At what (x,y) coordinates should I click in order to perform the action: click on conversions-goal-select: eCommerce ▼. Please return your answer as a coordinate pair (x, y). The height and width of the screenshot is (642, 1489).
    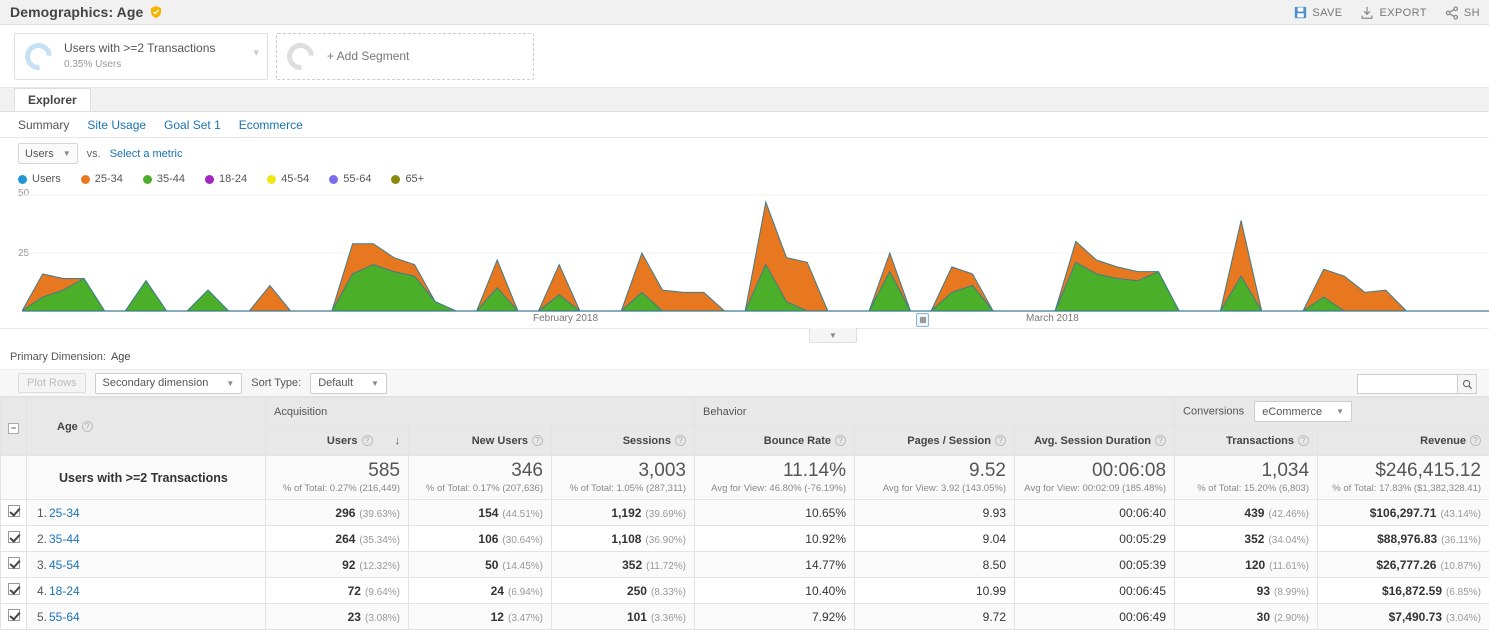
    Looking at the image, I should click on (1303, 411).